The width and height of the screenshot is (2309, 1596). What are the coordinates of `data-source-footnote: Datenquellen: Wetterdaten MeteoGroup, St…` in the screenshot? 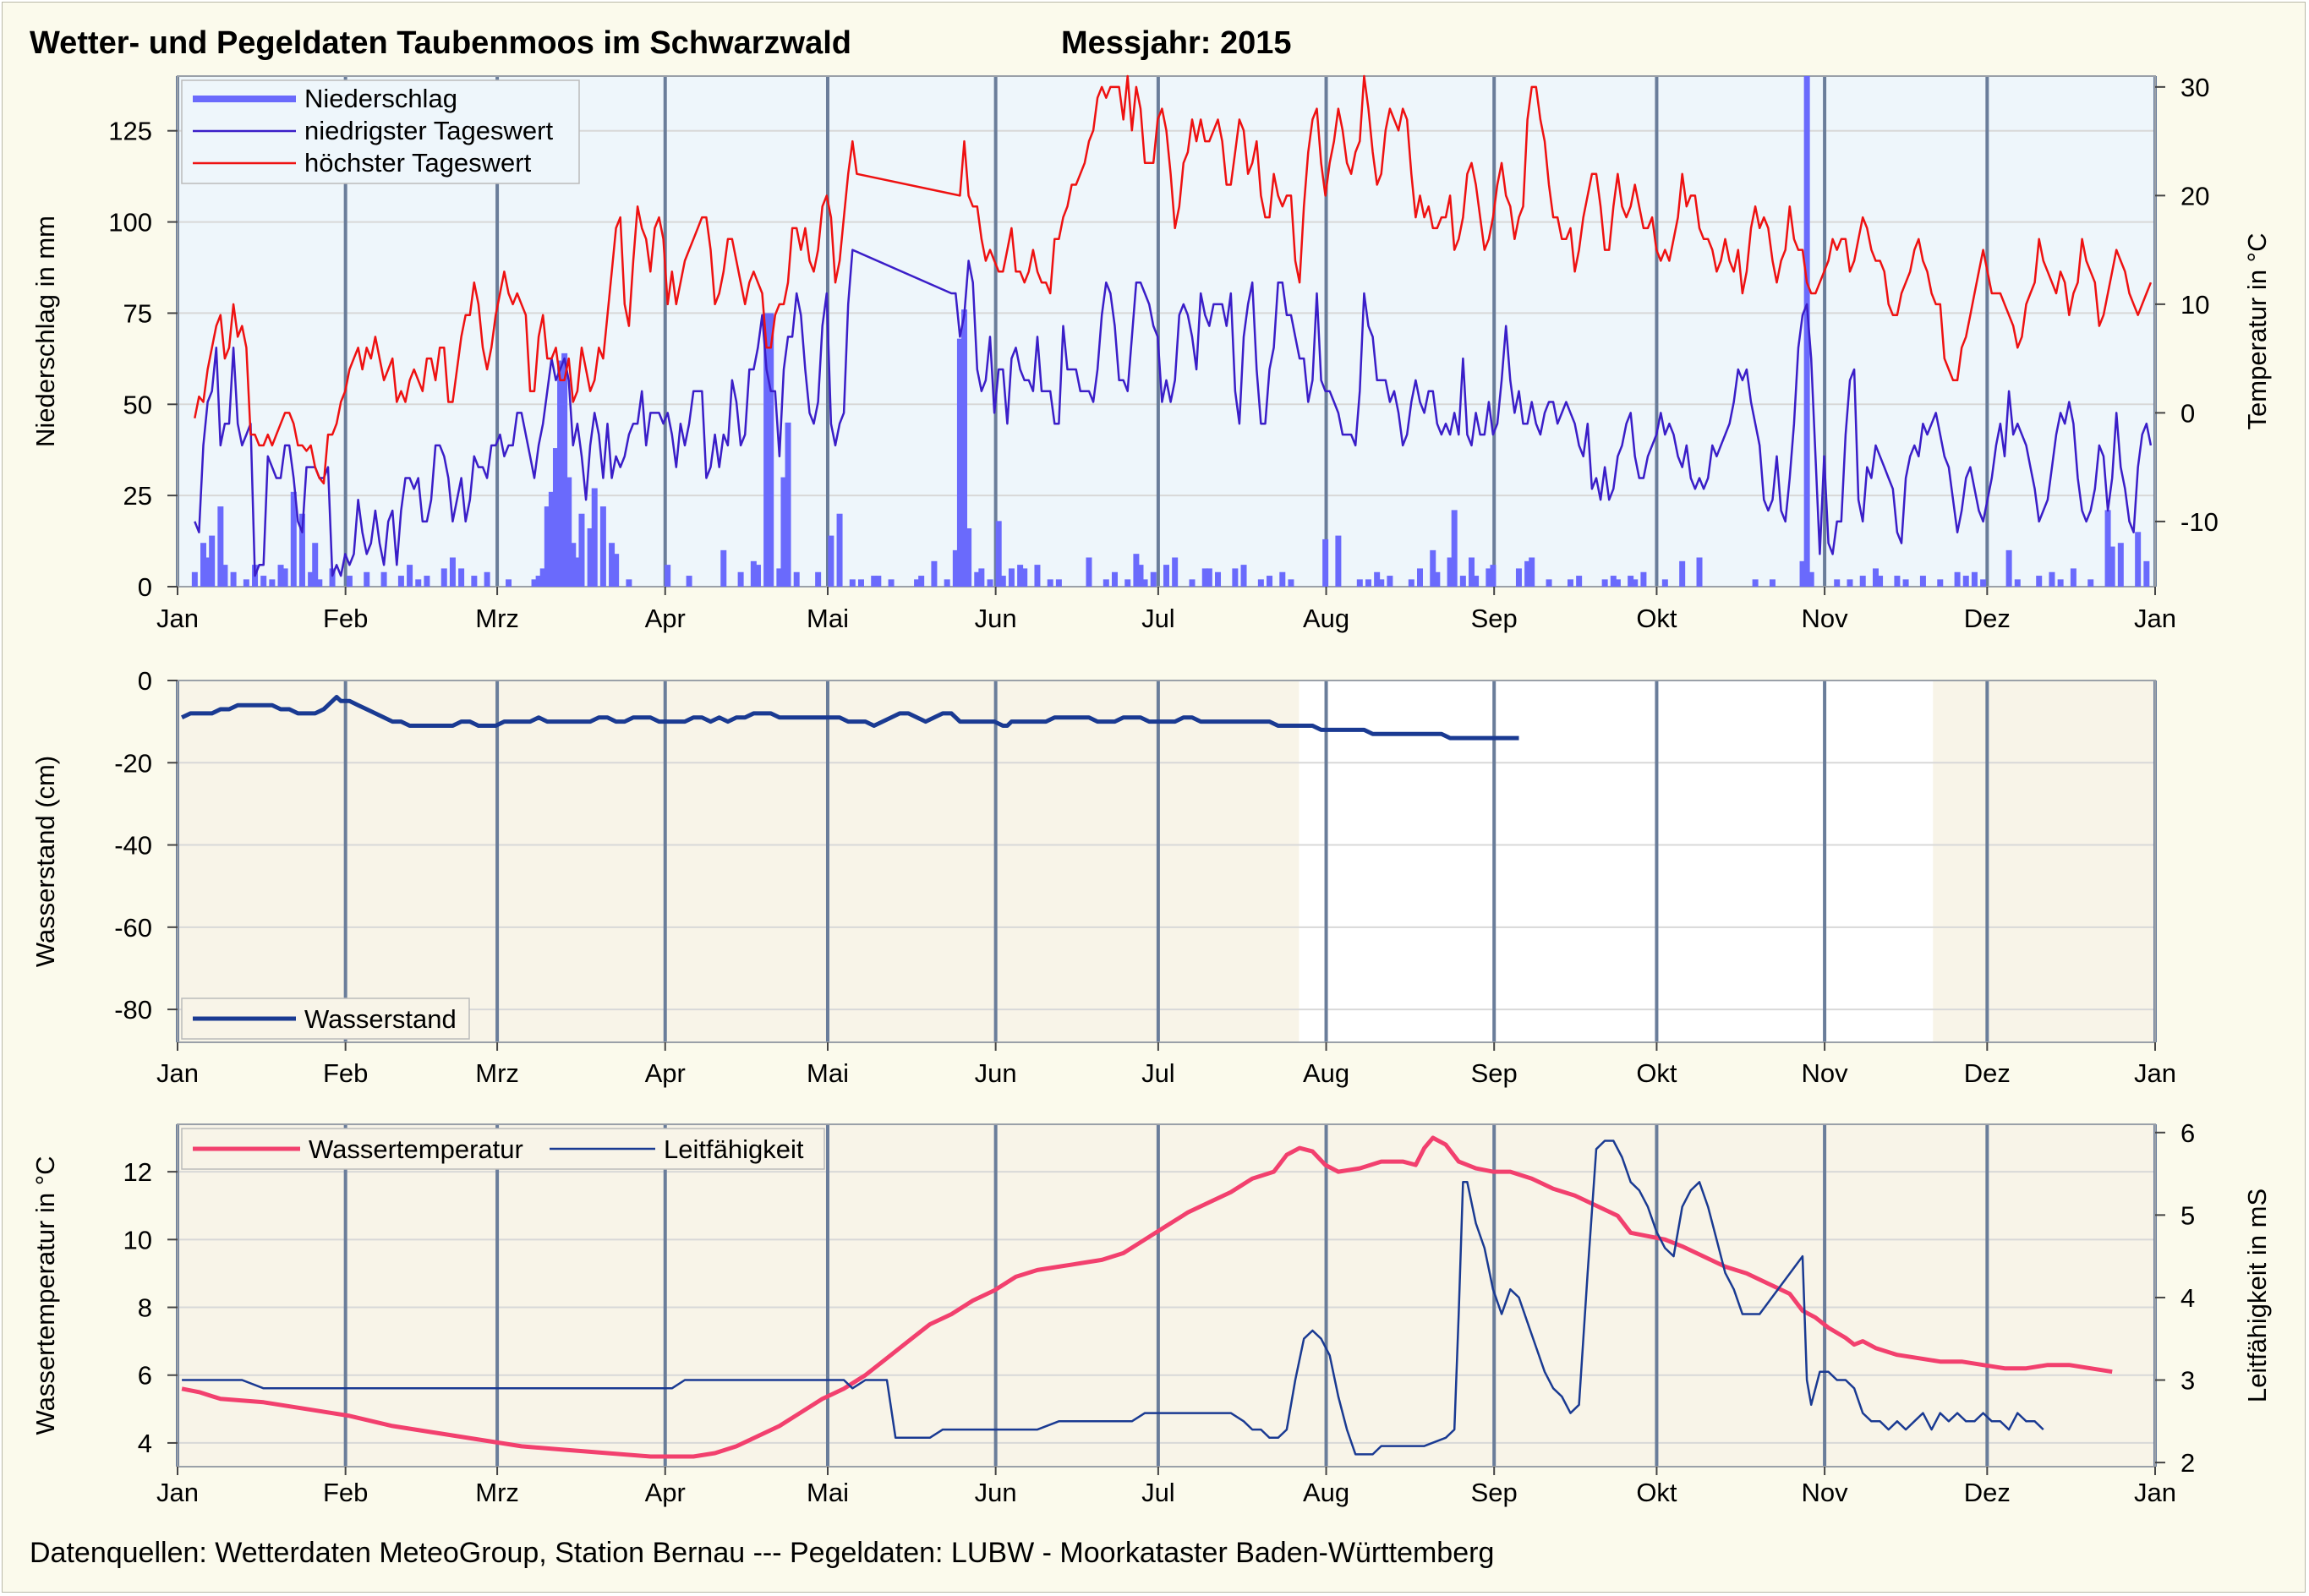 It's located at (762, 1553).